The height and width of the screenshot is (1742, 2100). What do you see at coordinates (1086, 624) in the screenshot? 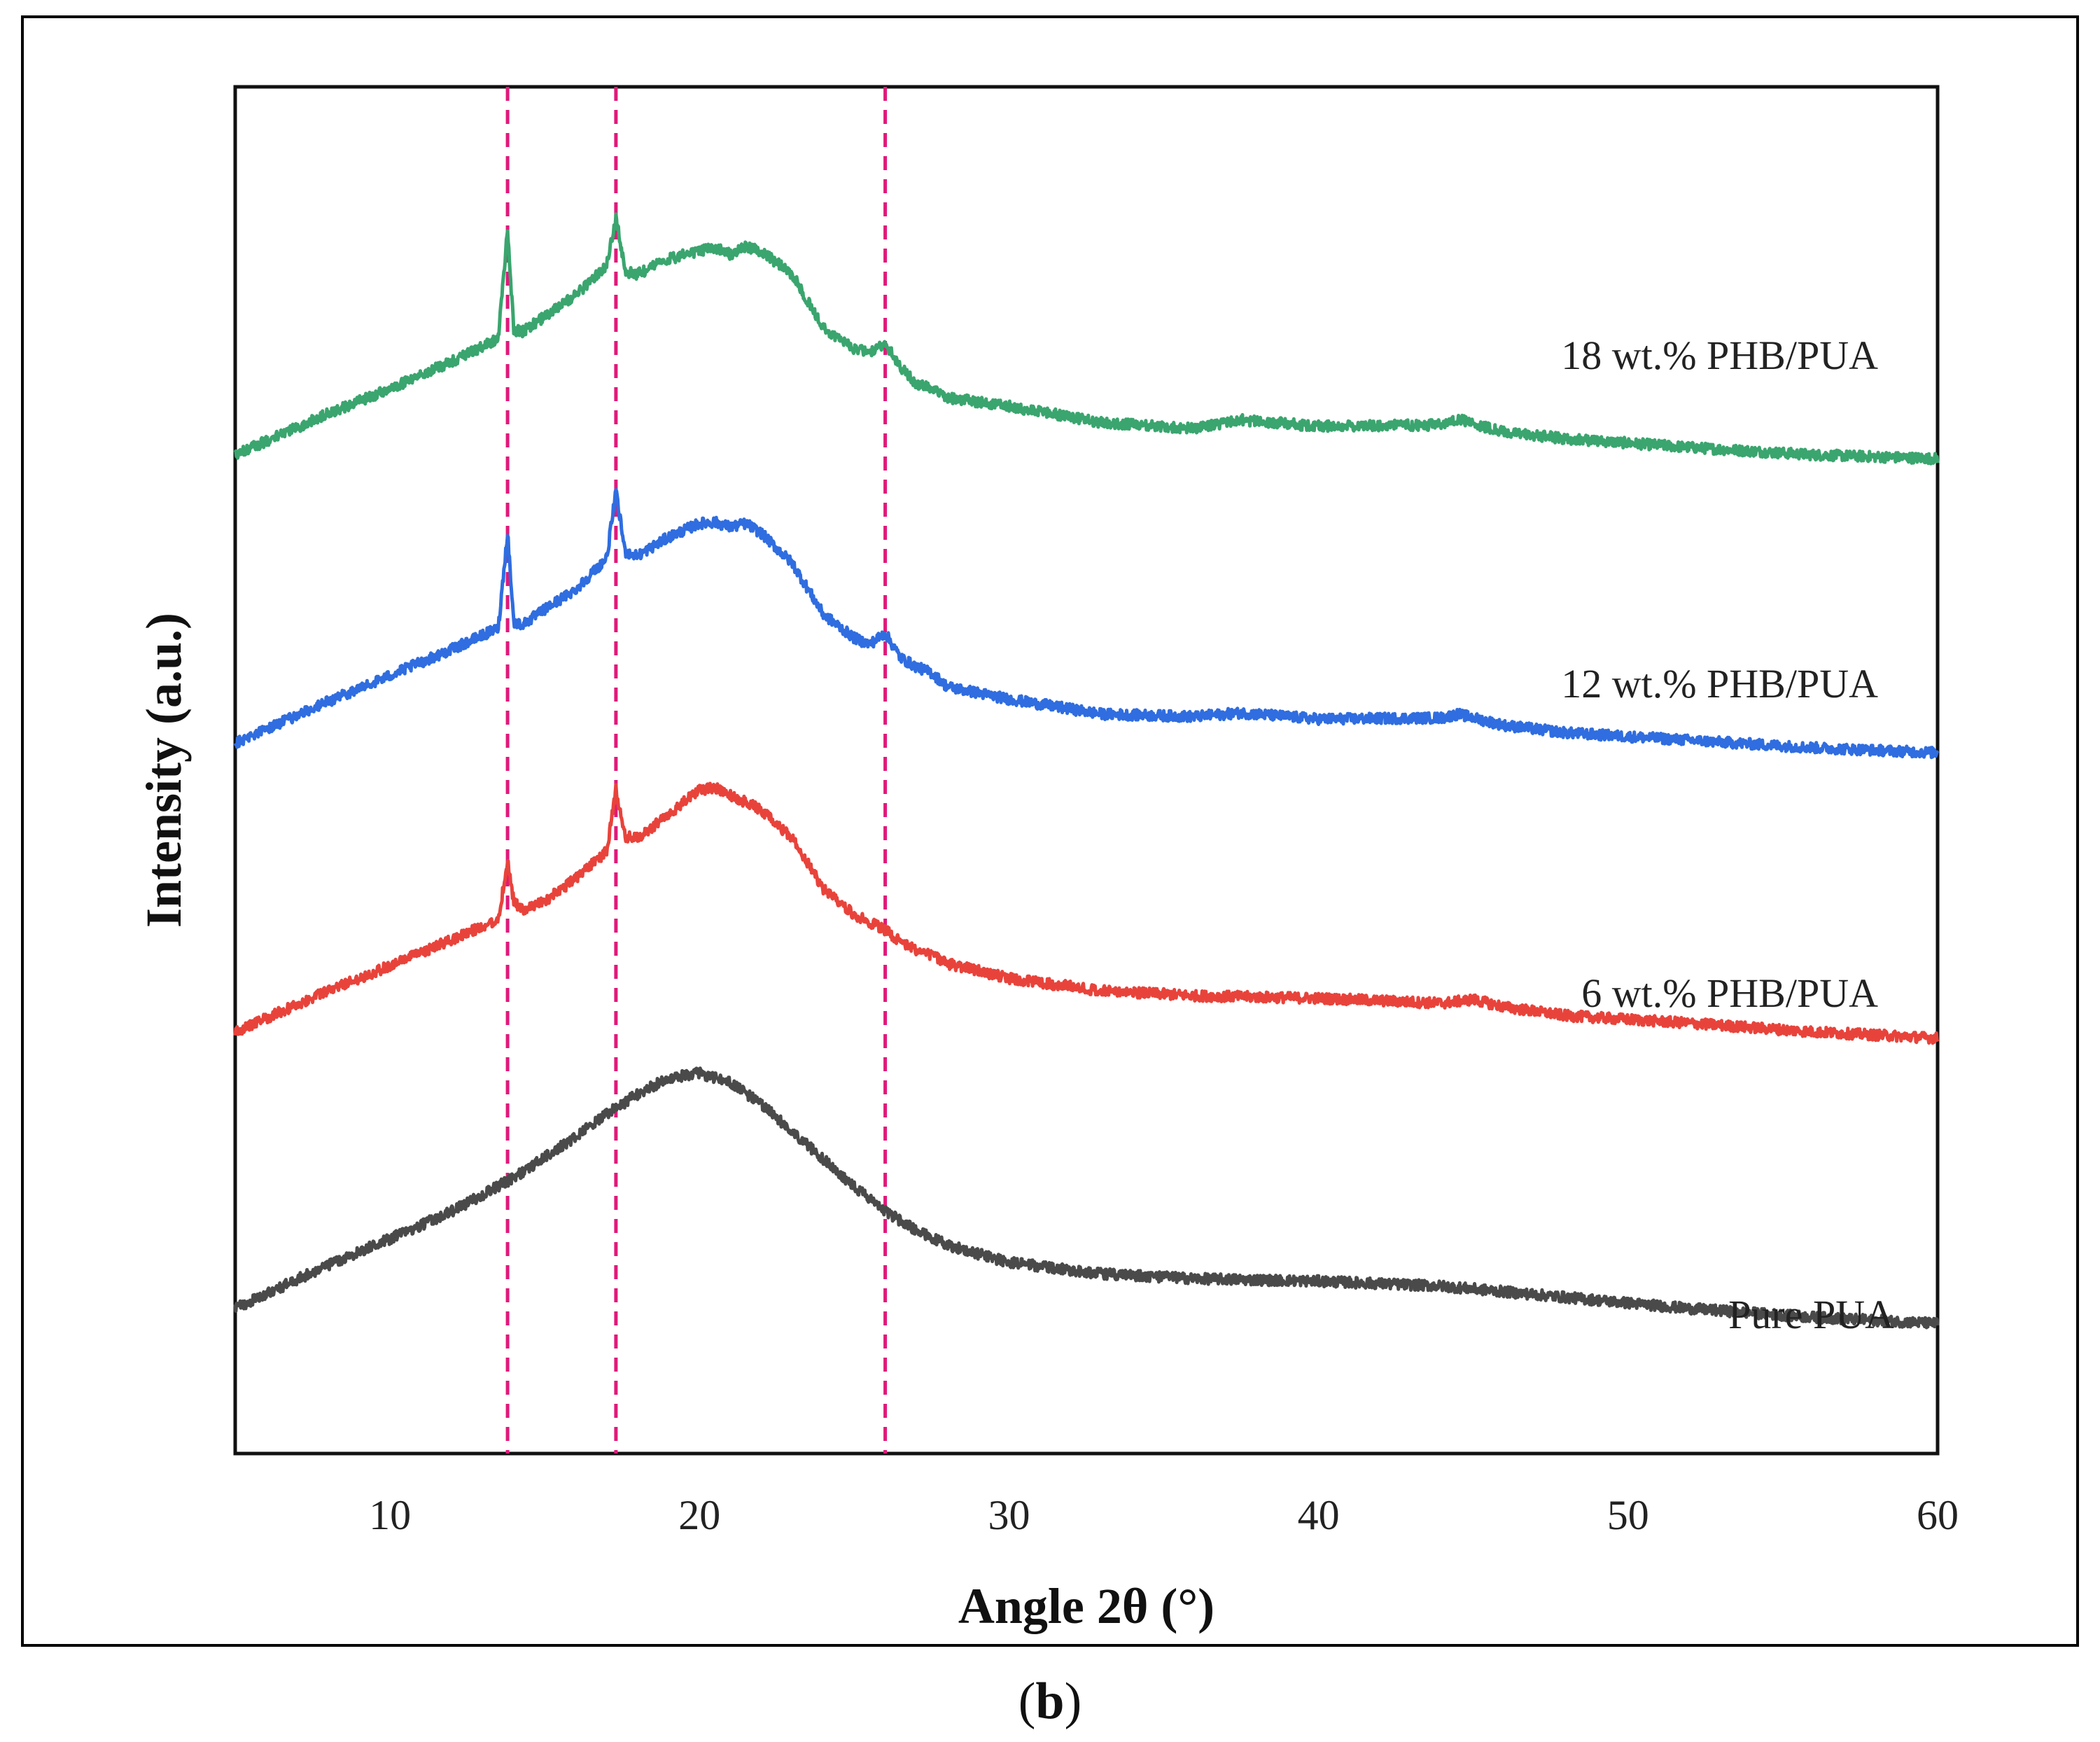
I see `series-line-12wt-phb-pua` at bounding box center [1086, 624].